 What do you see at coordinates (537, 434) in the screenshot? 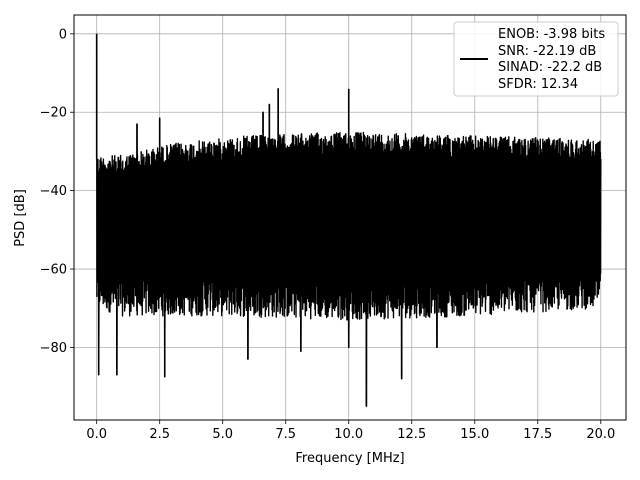
I see `x-tick-label: 17.5` at bounding box center [537, 434].